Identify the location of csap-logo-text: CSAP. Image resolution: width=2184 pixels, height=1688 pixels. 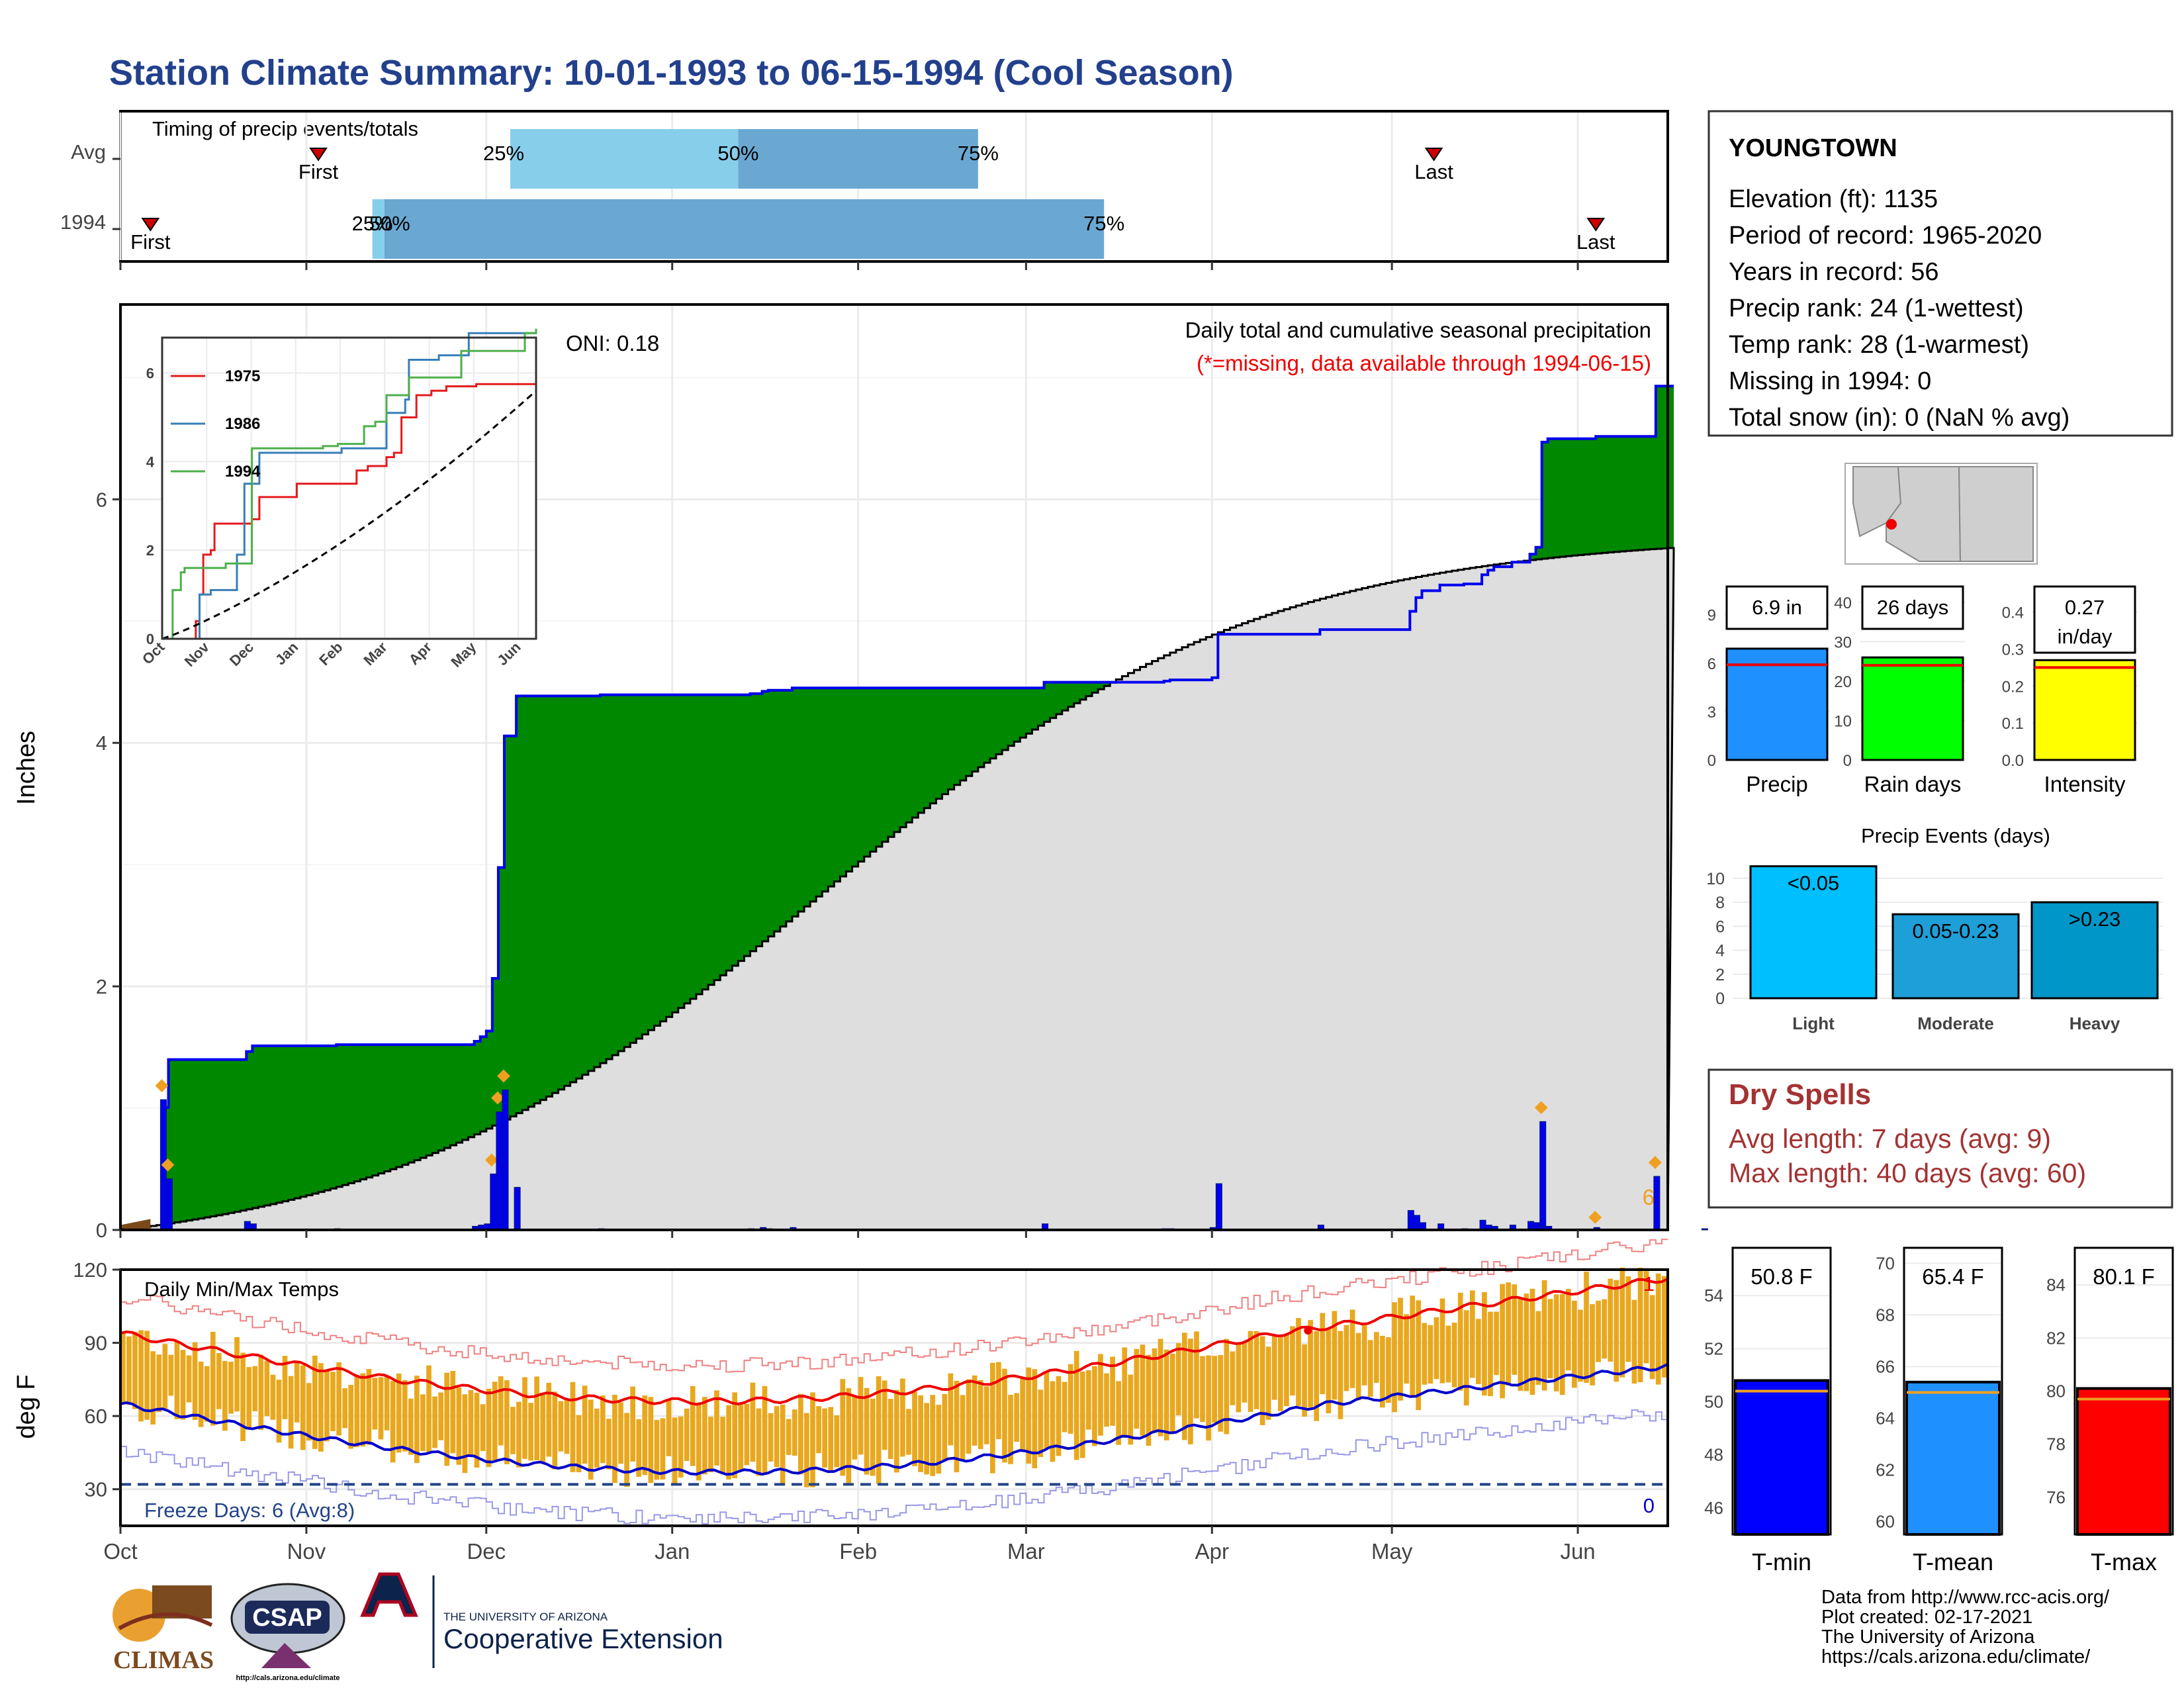
(287, 1618).